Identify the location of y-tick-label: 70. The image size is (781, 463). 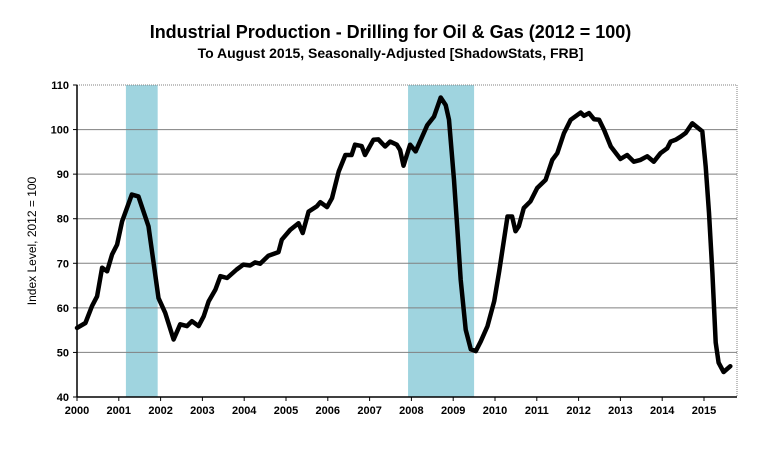
(63, 264).